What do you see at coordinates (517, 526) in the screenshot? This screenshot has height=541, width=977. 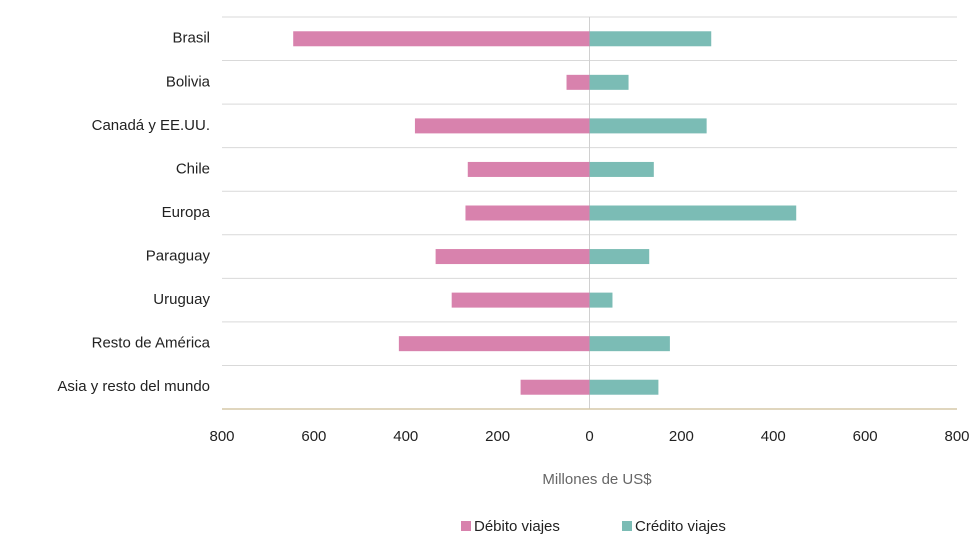 I see `legend-label: Débito viajes` at bounding box center [517, 526].